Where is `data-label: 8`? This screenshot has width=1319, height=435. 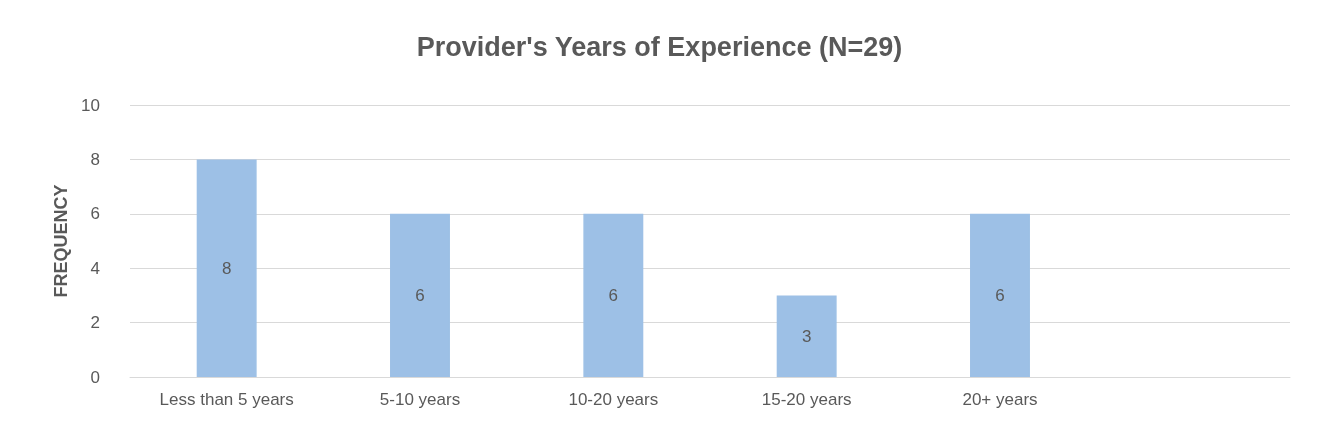 data-label: 8 is located at coordinates (226, 268).